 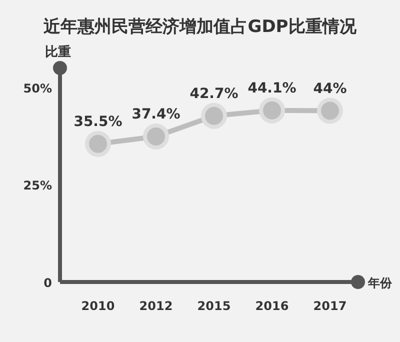 What do you see at coordinates (272, 88) in the screenshot?
I see `data-label: 44.1%` at bounding box center [272, 88].